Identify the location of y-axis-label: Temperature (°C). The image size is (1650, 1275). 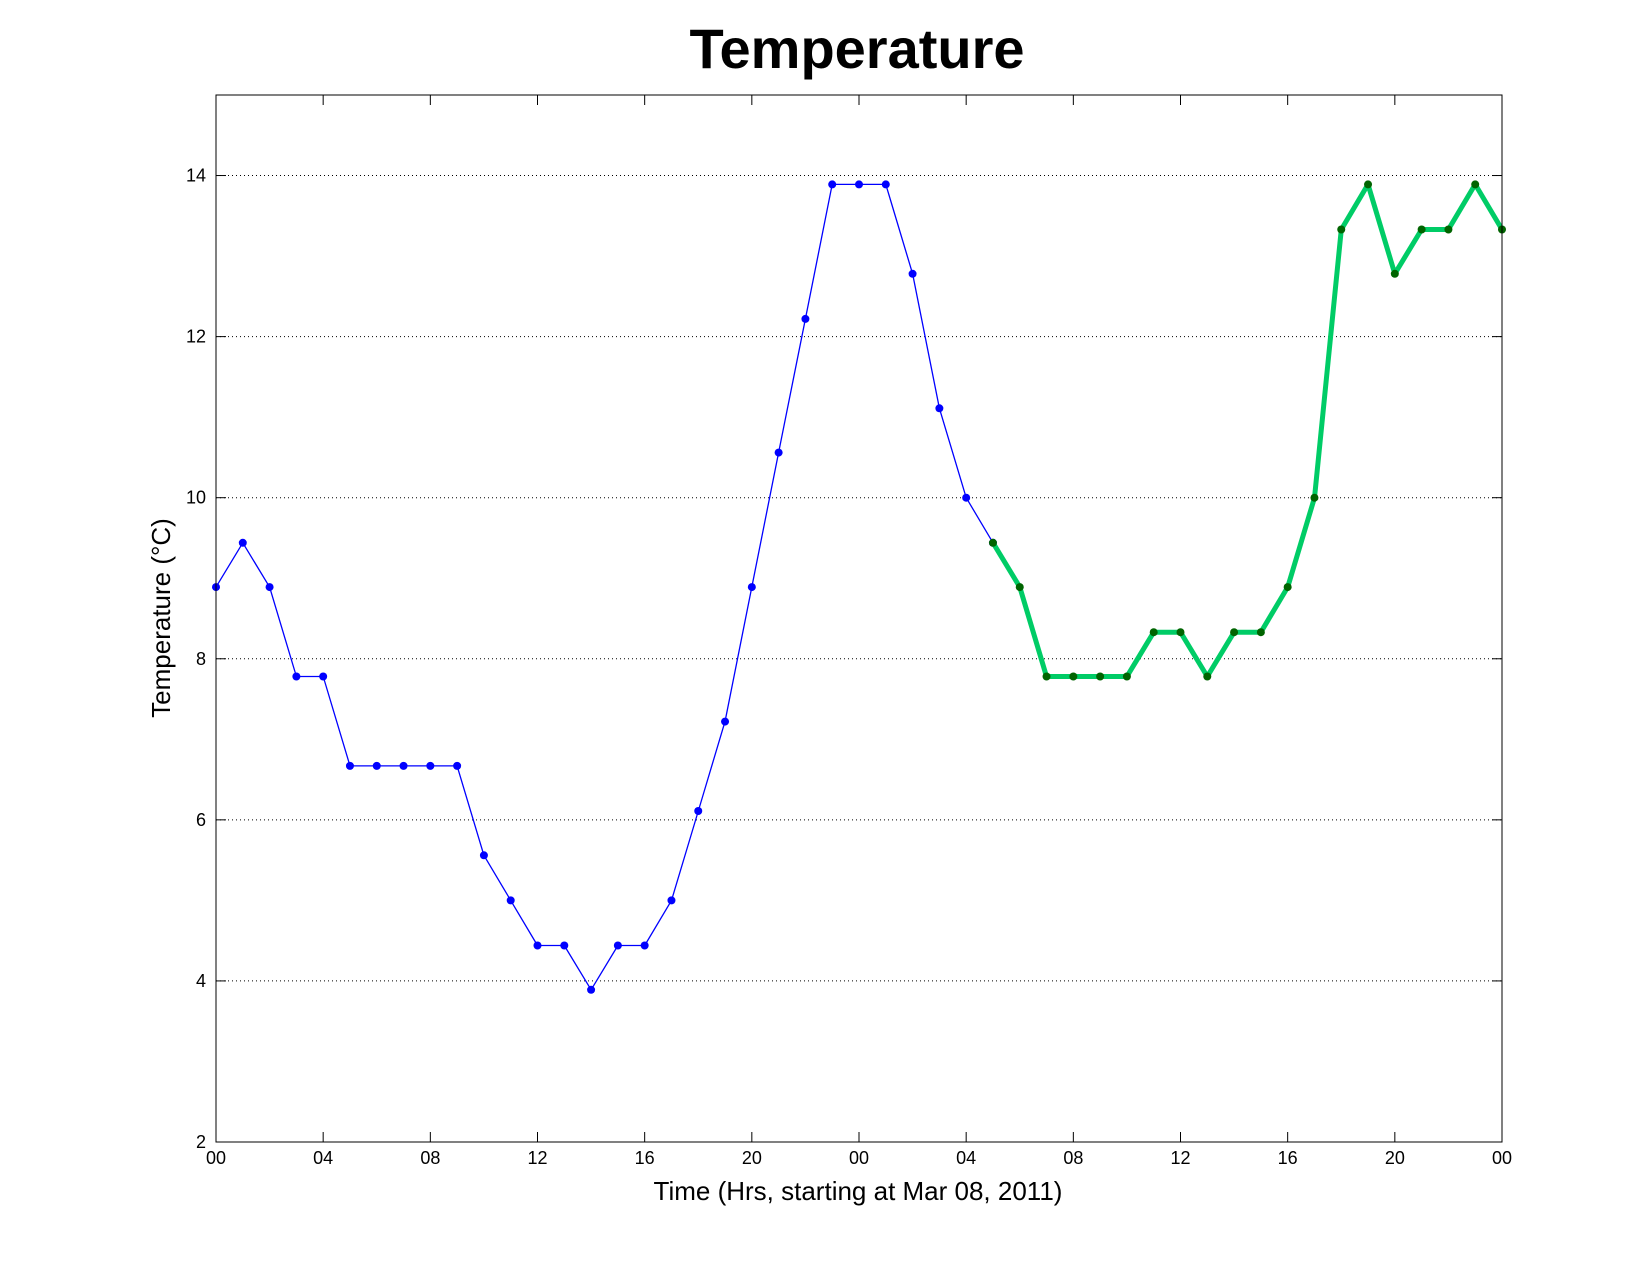
(161, 618).